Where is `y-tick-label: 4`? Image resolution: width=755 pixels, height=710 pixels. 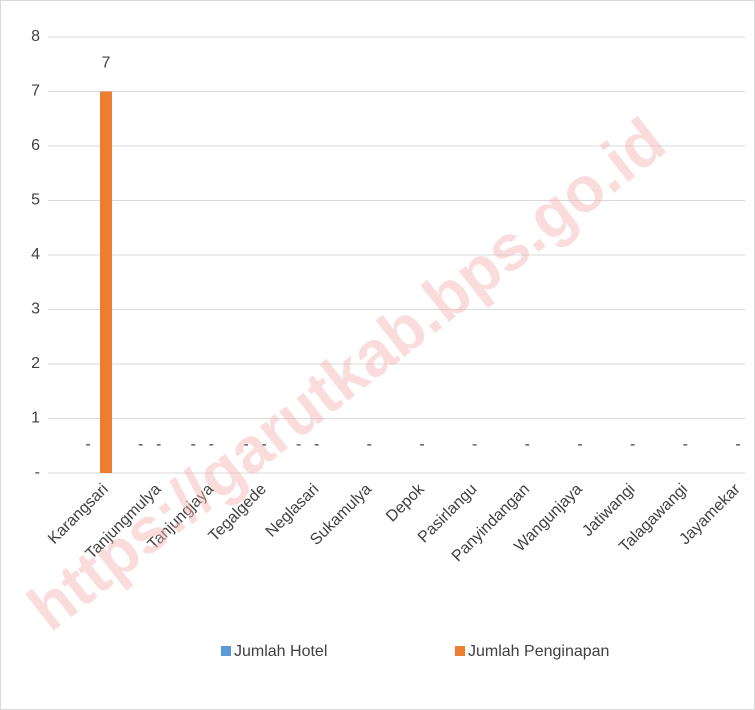
y-tick-label: 4 is located at coordinates (35, 254).